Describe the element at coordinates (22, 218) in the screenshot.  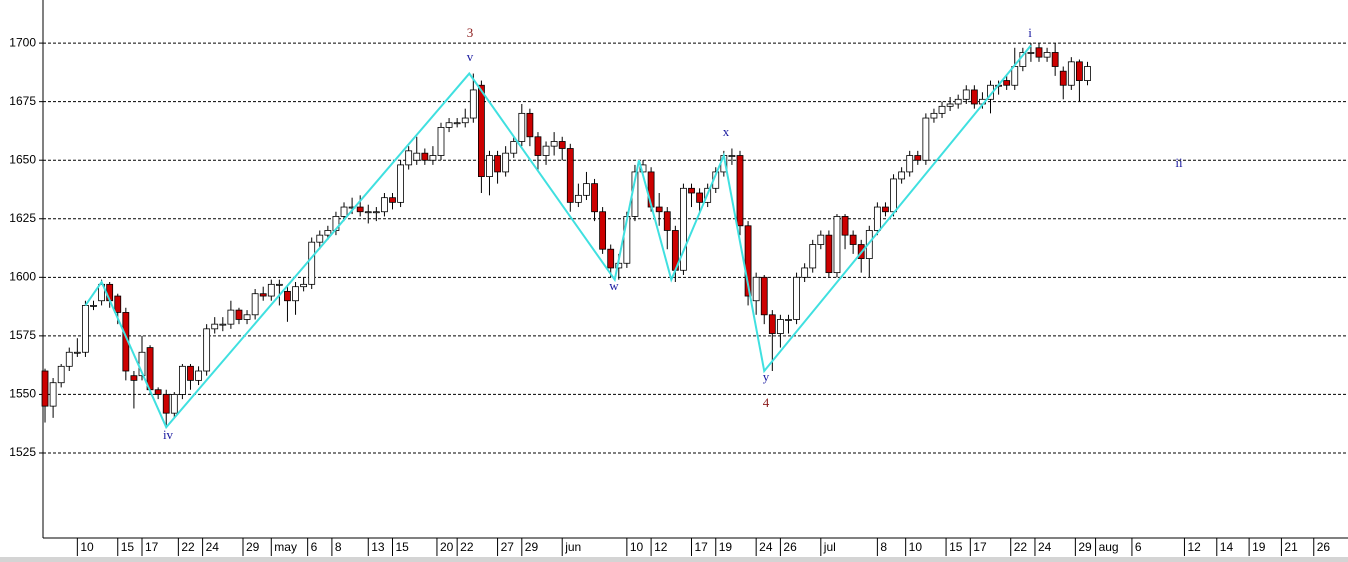
I see `y-tick-label: 1625` at that location.